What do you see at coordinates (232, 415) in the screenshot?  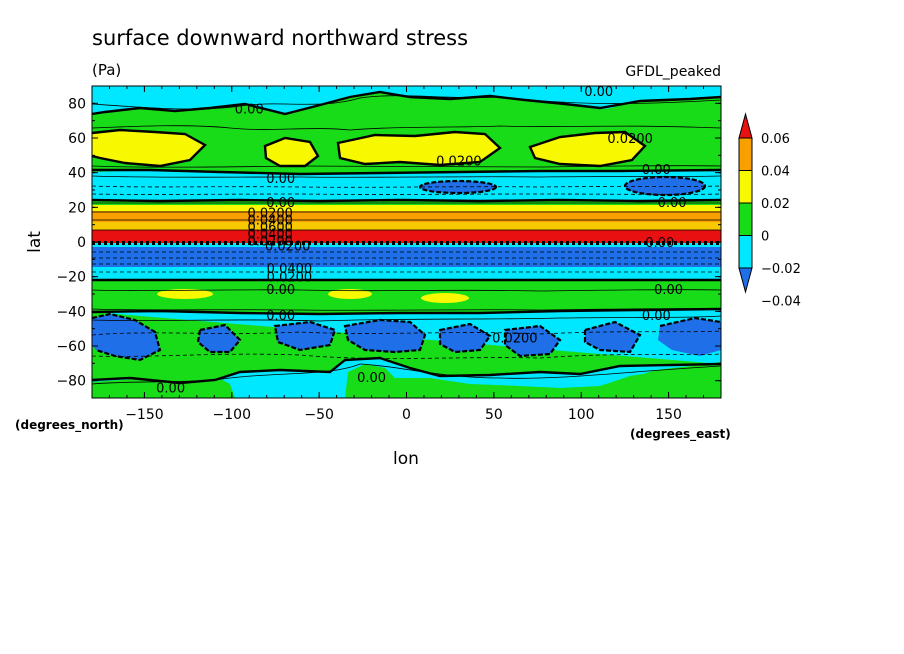 I see `x-tick-label: −100` at bounding box center [232, 415].